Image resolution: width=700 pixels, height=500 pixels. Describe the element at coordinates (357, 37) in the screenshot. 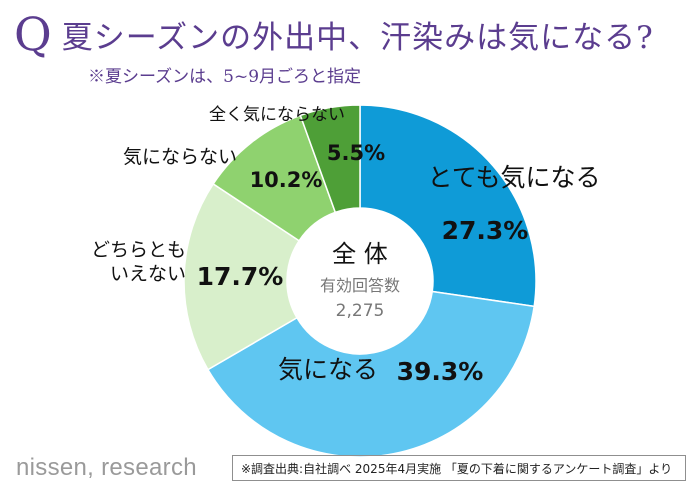

I see `question-text: 夏シーズンの外出中、汗染みは気になる?` at that location.